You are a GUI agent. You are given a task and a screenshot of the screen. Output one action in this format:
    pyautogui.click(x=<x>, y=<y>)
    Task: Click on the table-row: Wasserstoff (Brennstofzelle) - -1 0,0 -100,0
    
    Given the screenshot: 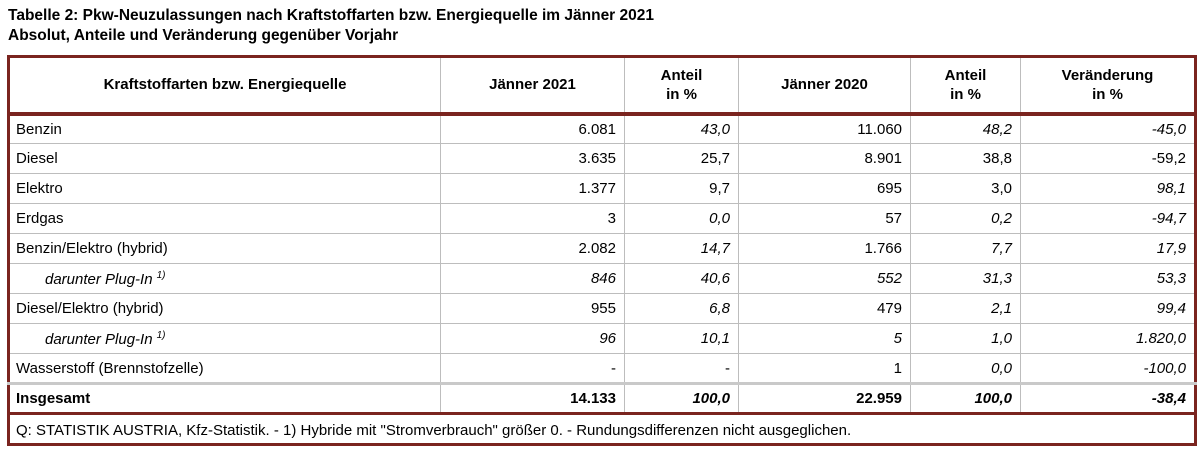 What is the action you would take?
    pyautogui.click(x=602, y=368)
    